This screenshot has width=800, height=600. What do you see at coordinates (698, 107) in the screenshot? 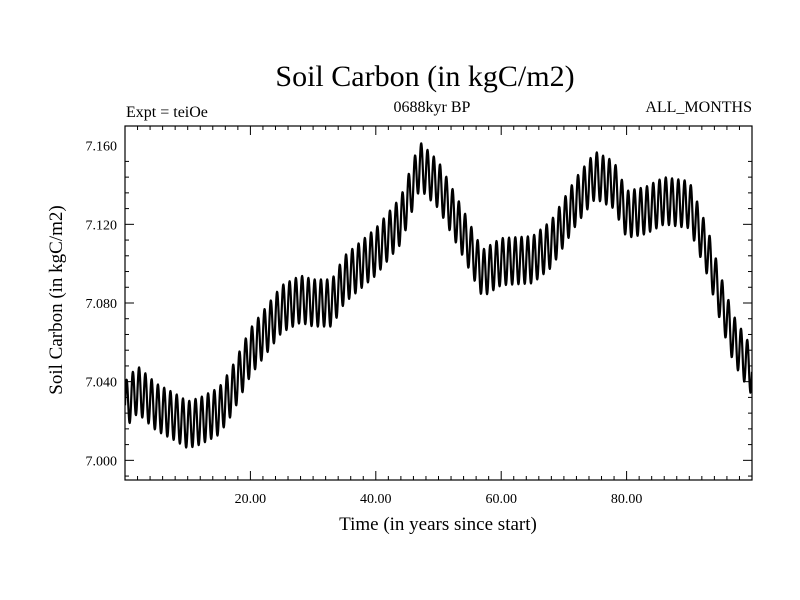
I see `months-label: ALL_MONTHS` at bounding box center [698, 107].